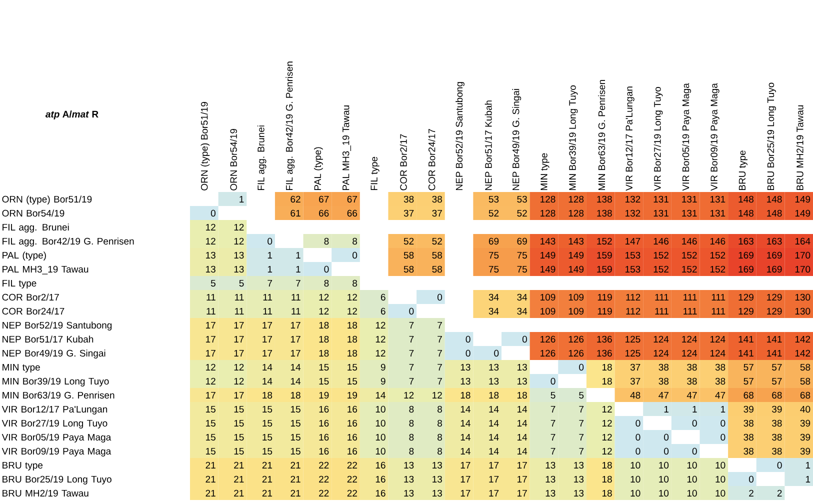 The width and height of the screenshot is (813, 502). Describe the element at coordinates (522, 241) in the screenshot. I see `data-label: 69` at that location.